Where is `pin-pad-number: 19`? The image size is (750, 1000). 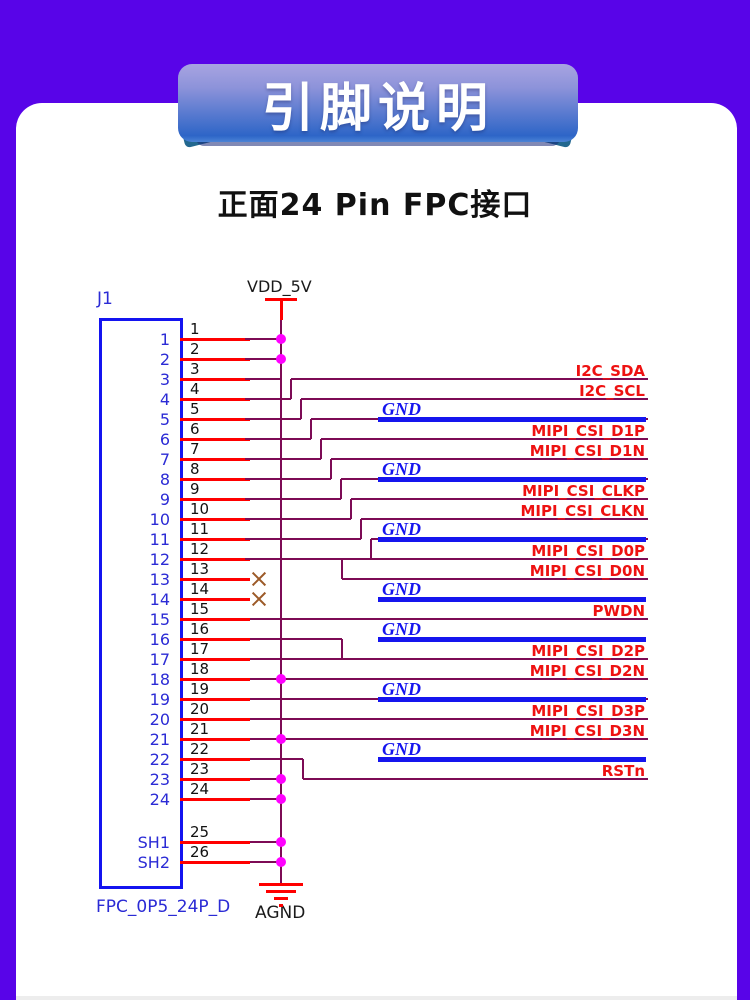 pin-pad-number: 19 is located at coordinates (200, 689).